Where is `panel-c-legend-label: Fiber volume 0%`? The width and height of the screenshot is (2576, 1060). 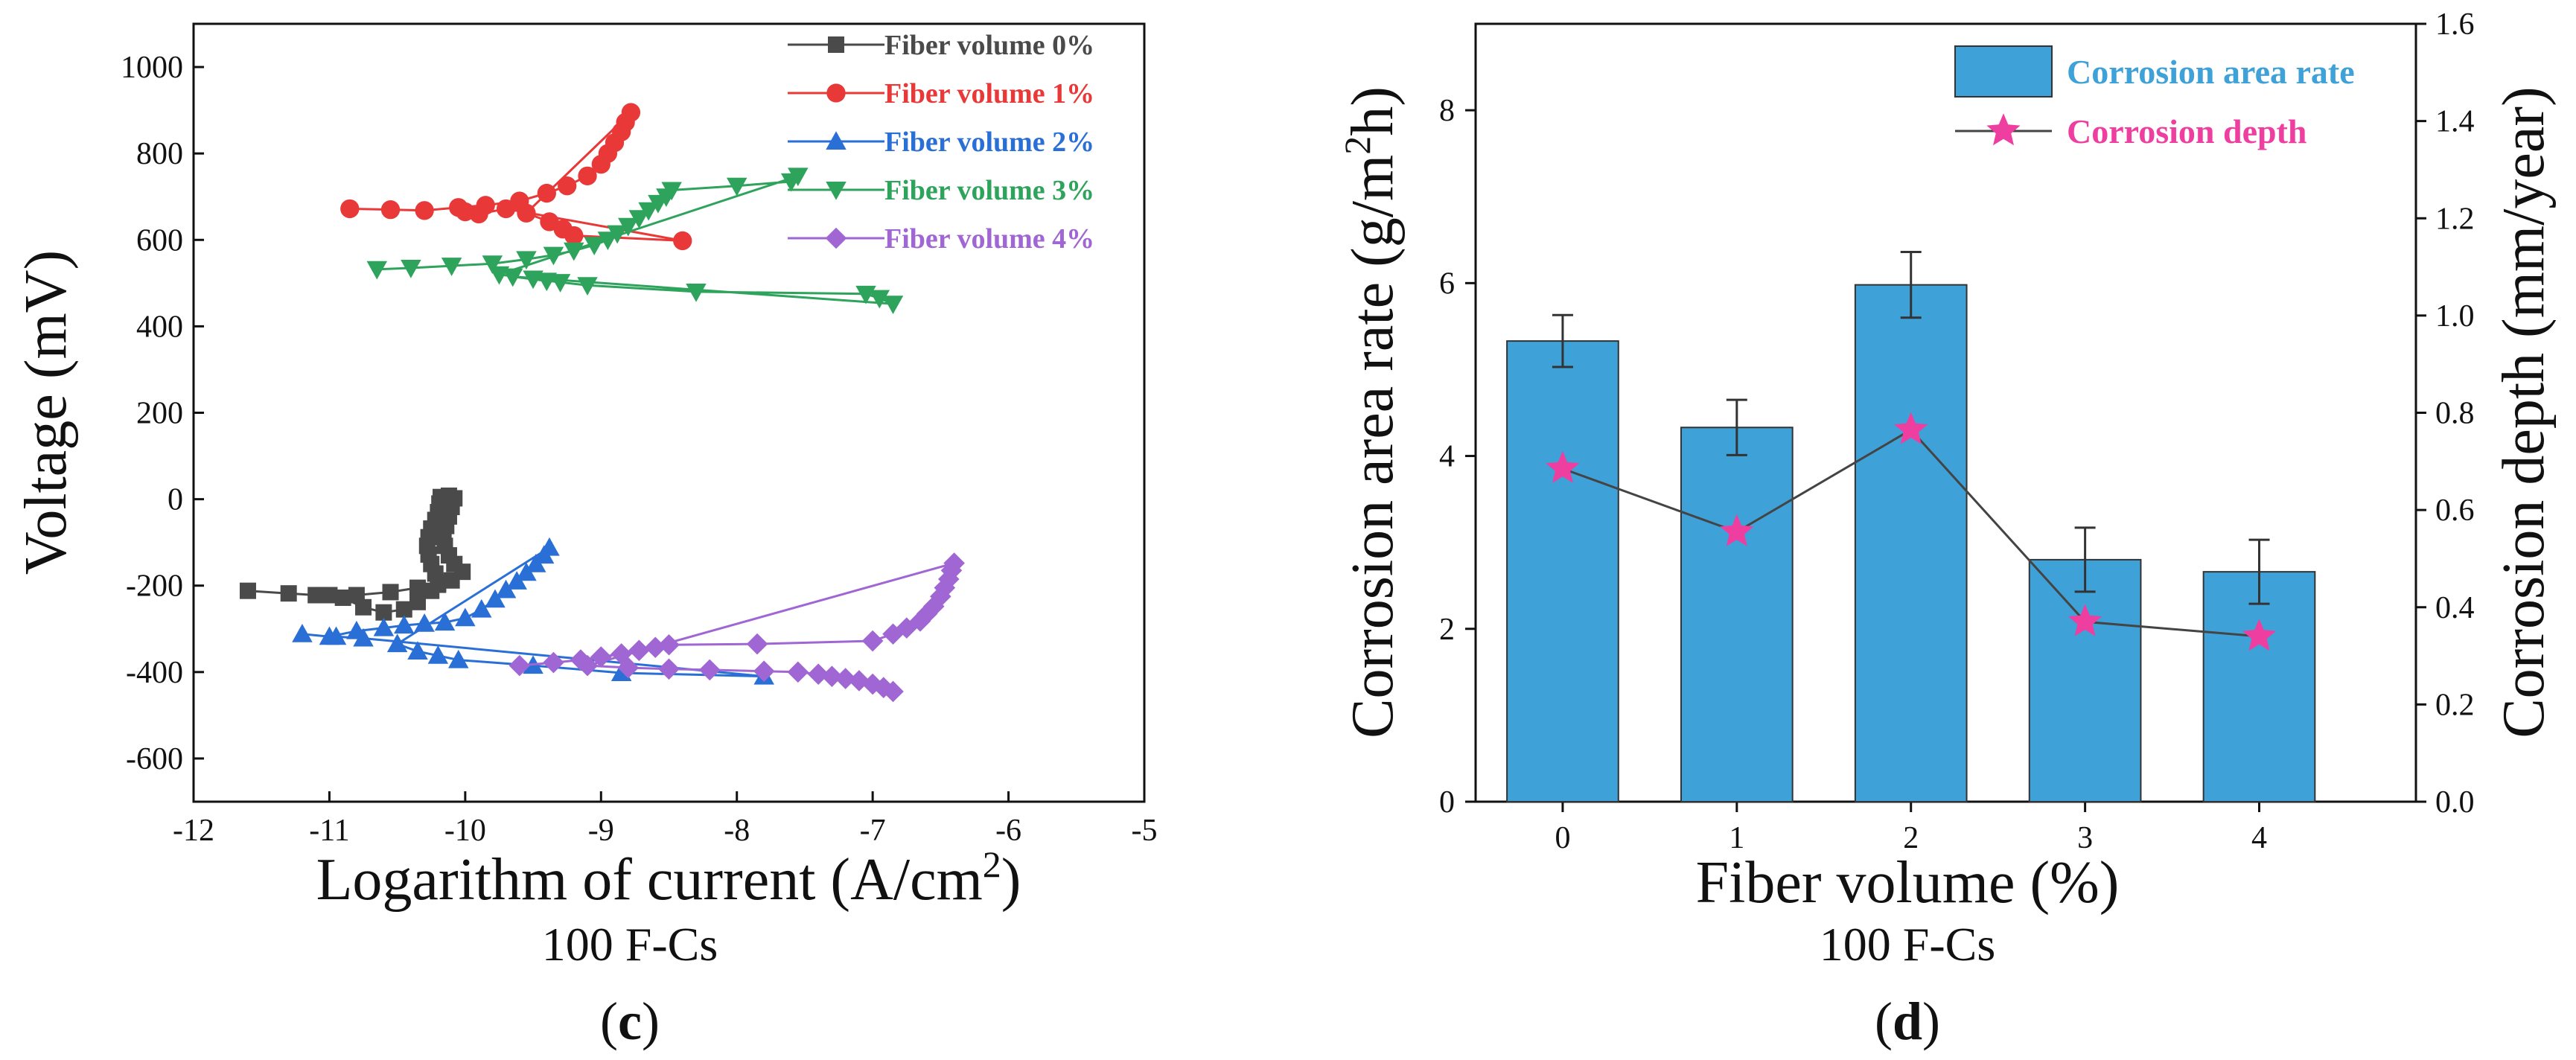
panel-c-legend-label: Fiber volume 0% is located at coordinates (989, 45).